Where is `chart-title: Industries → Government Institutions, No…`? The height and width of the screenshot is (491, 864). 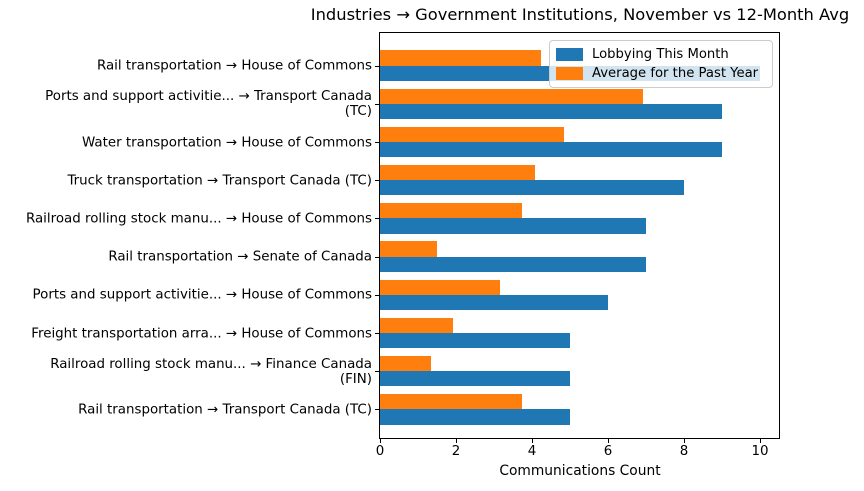 chart-title: Industries → Government Institutions, No… is located at coordinates (580, 14).